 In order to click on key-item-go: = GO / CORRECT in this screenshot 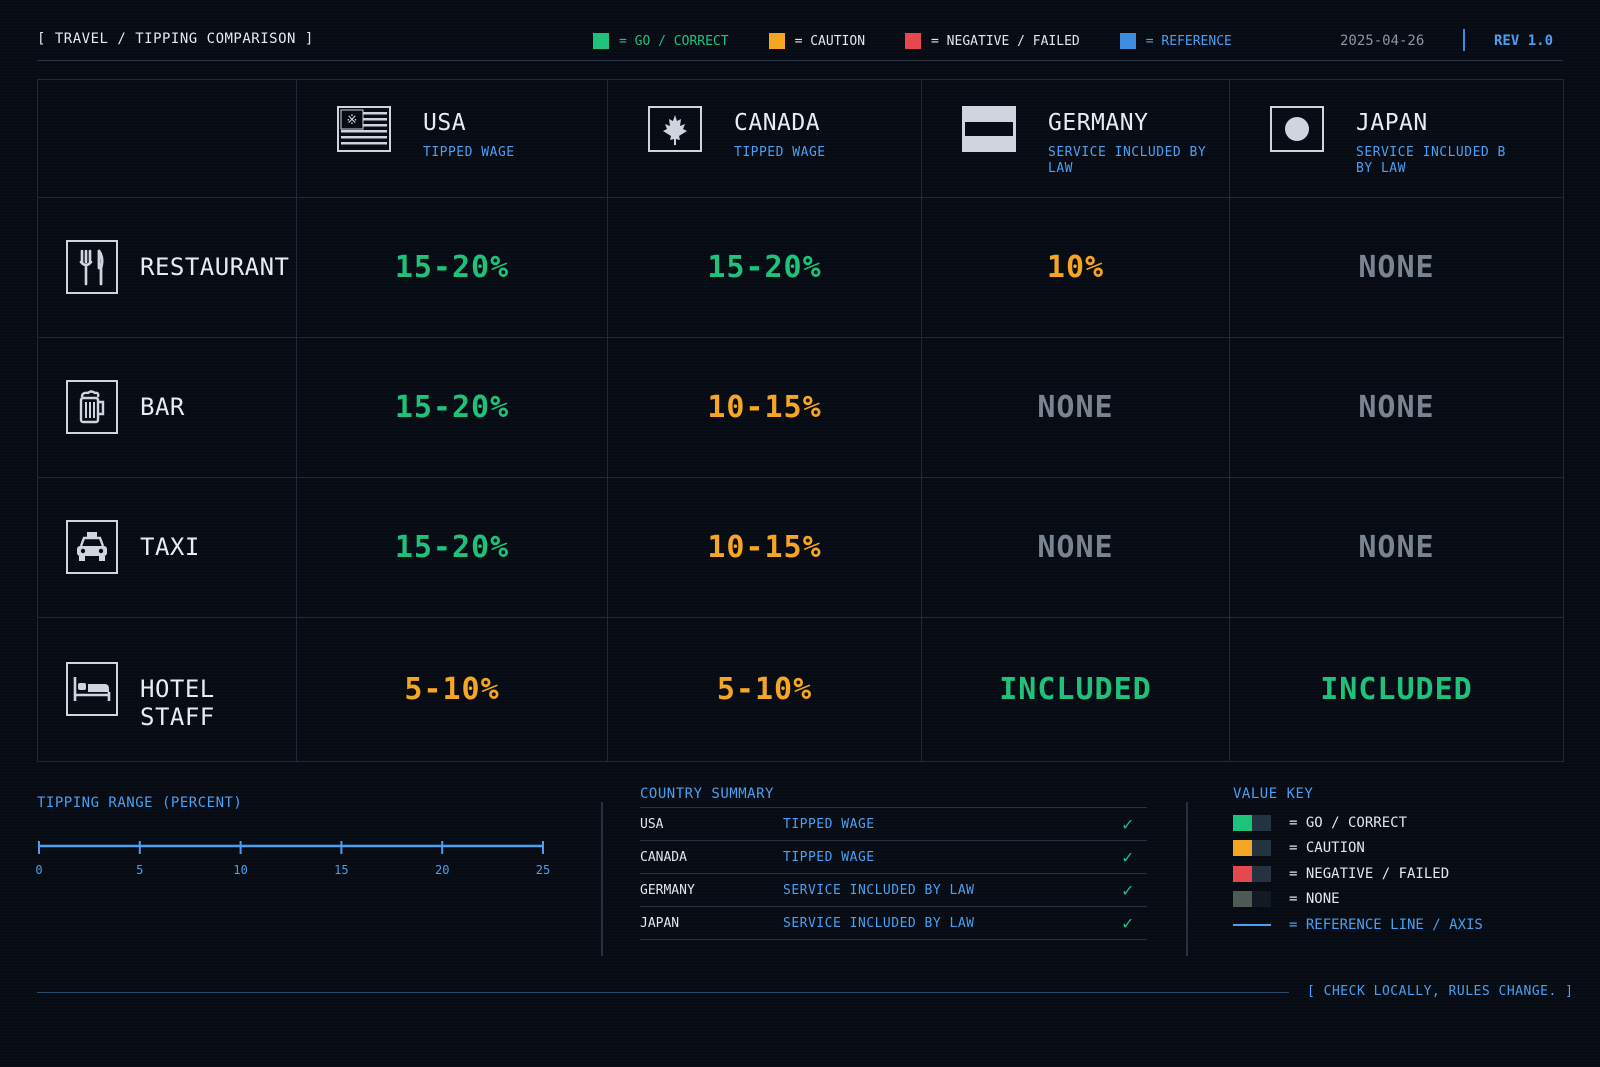, I will do `click(1358, 823)`.